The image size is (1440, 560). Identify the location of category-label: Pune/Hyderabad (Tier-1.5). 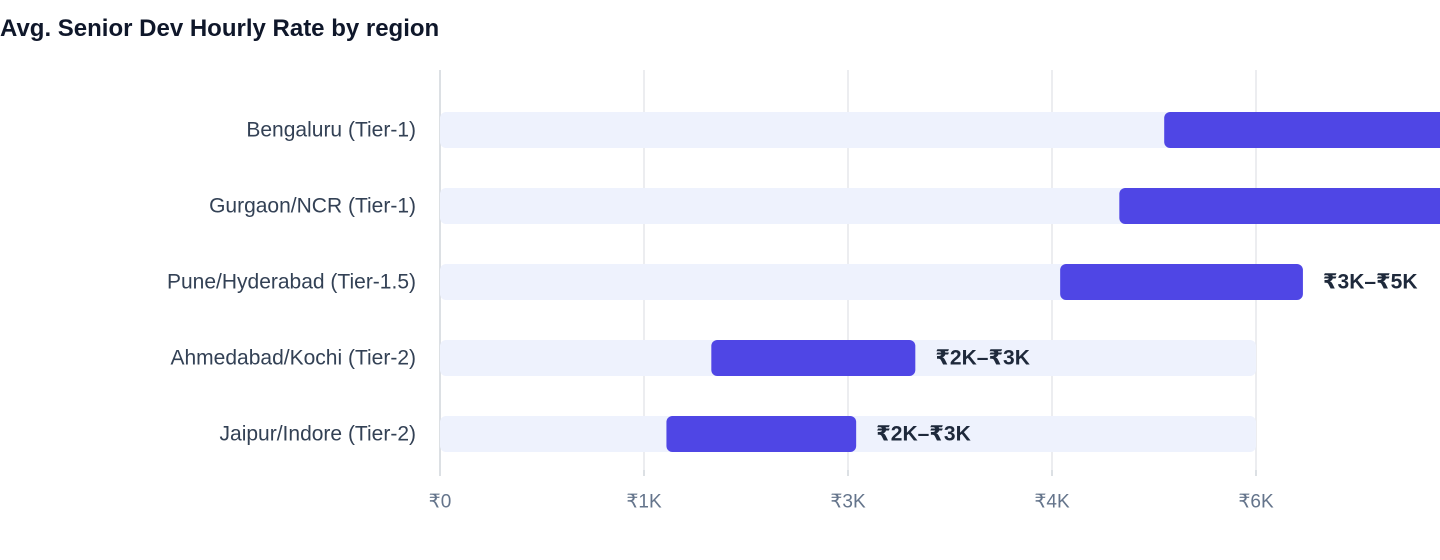
(291, 282).